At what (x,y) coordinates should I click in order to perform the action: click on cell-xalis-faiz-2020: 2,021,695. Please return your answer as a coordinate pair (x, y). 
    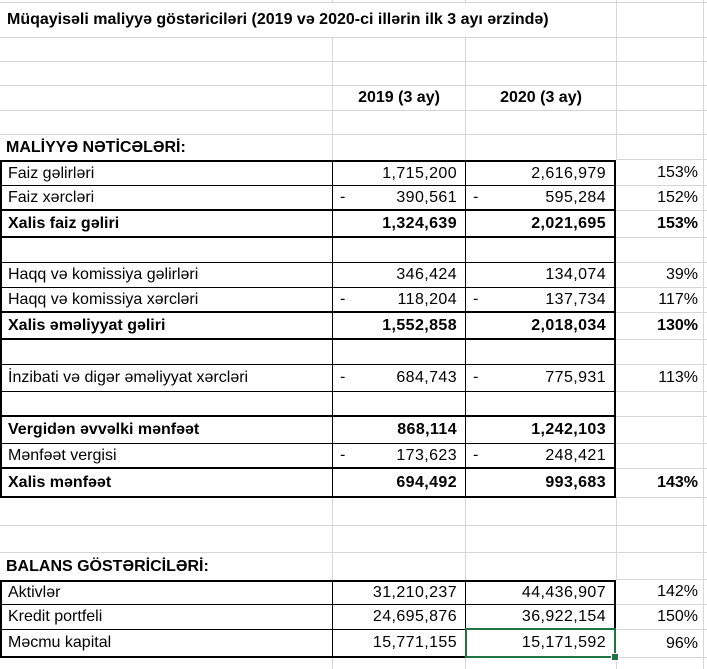
    Looking at the image, I should click on (540, 224).